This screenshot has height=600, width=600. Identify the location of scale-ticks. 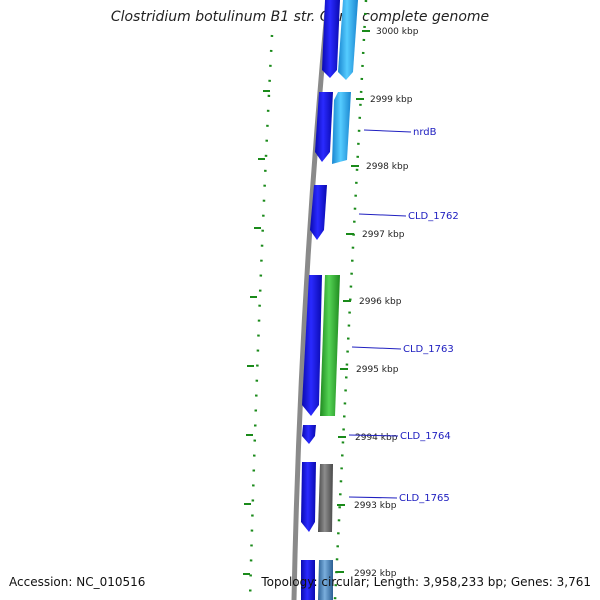
(353, 301).